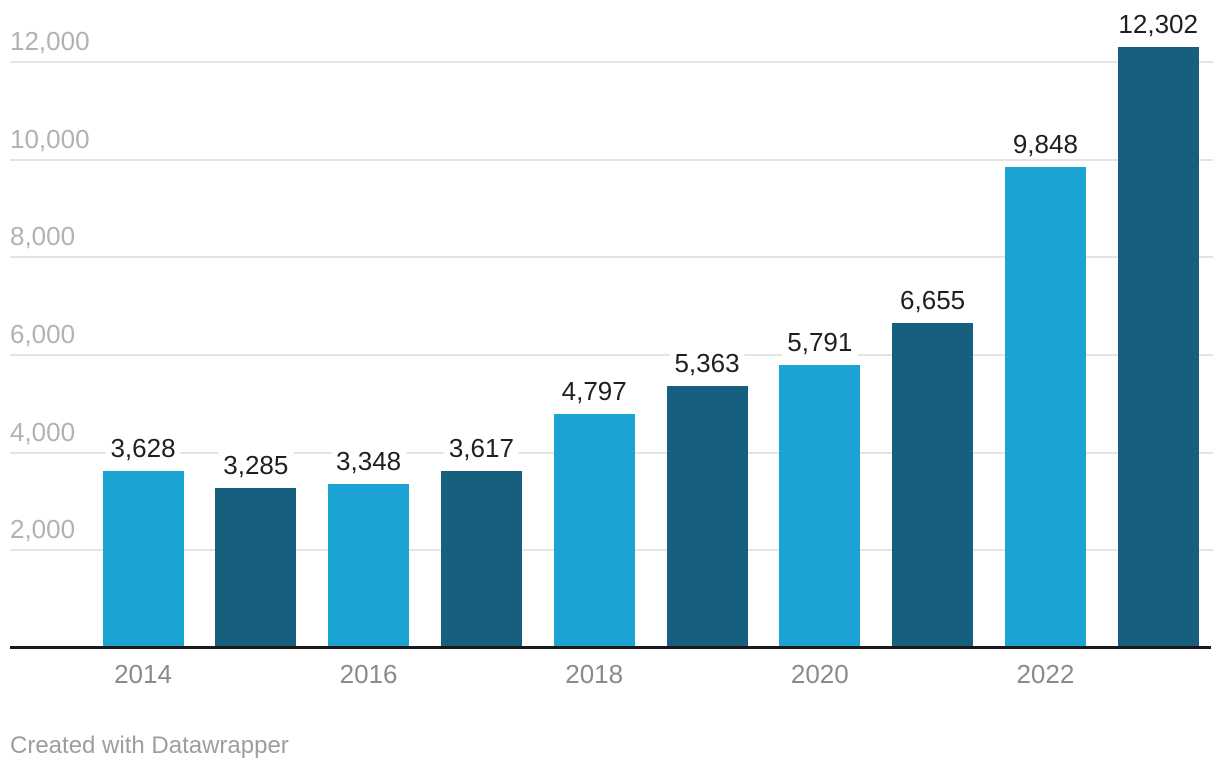  I want to click on bar-value-text: 3,285, so click(256, 464).